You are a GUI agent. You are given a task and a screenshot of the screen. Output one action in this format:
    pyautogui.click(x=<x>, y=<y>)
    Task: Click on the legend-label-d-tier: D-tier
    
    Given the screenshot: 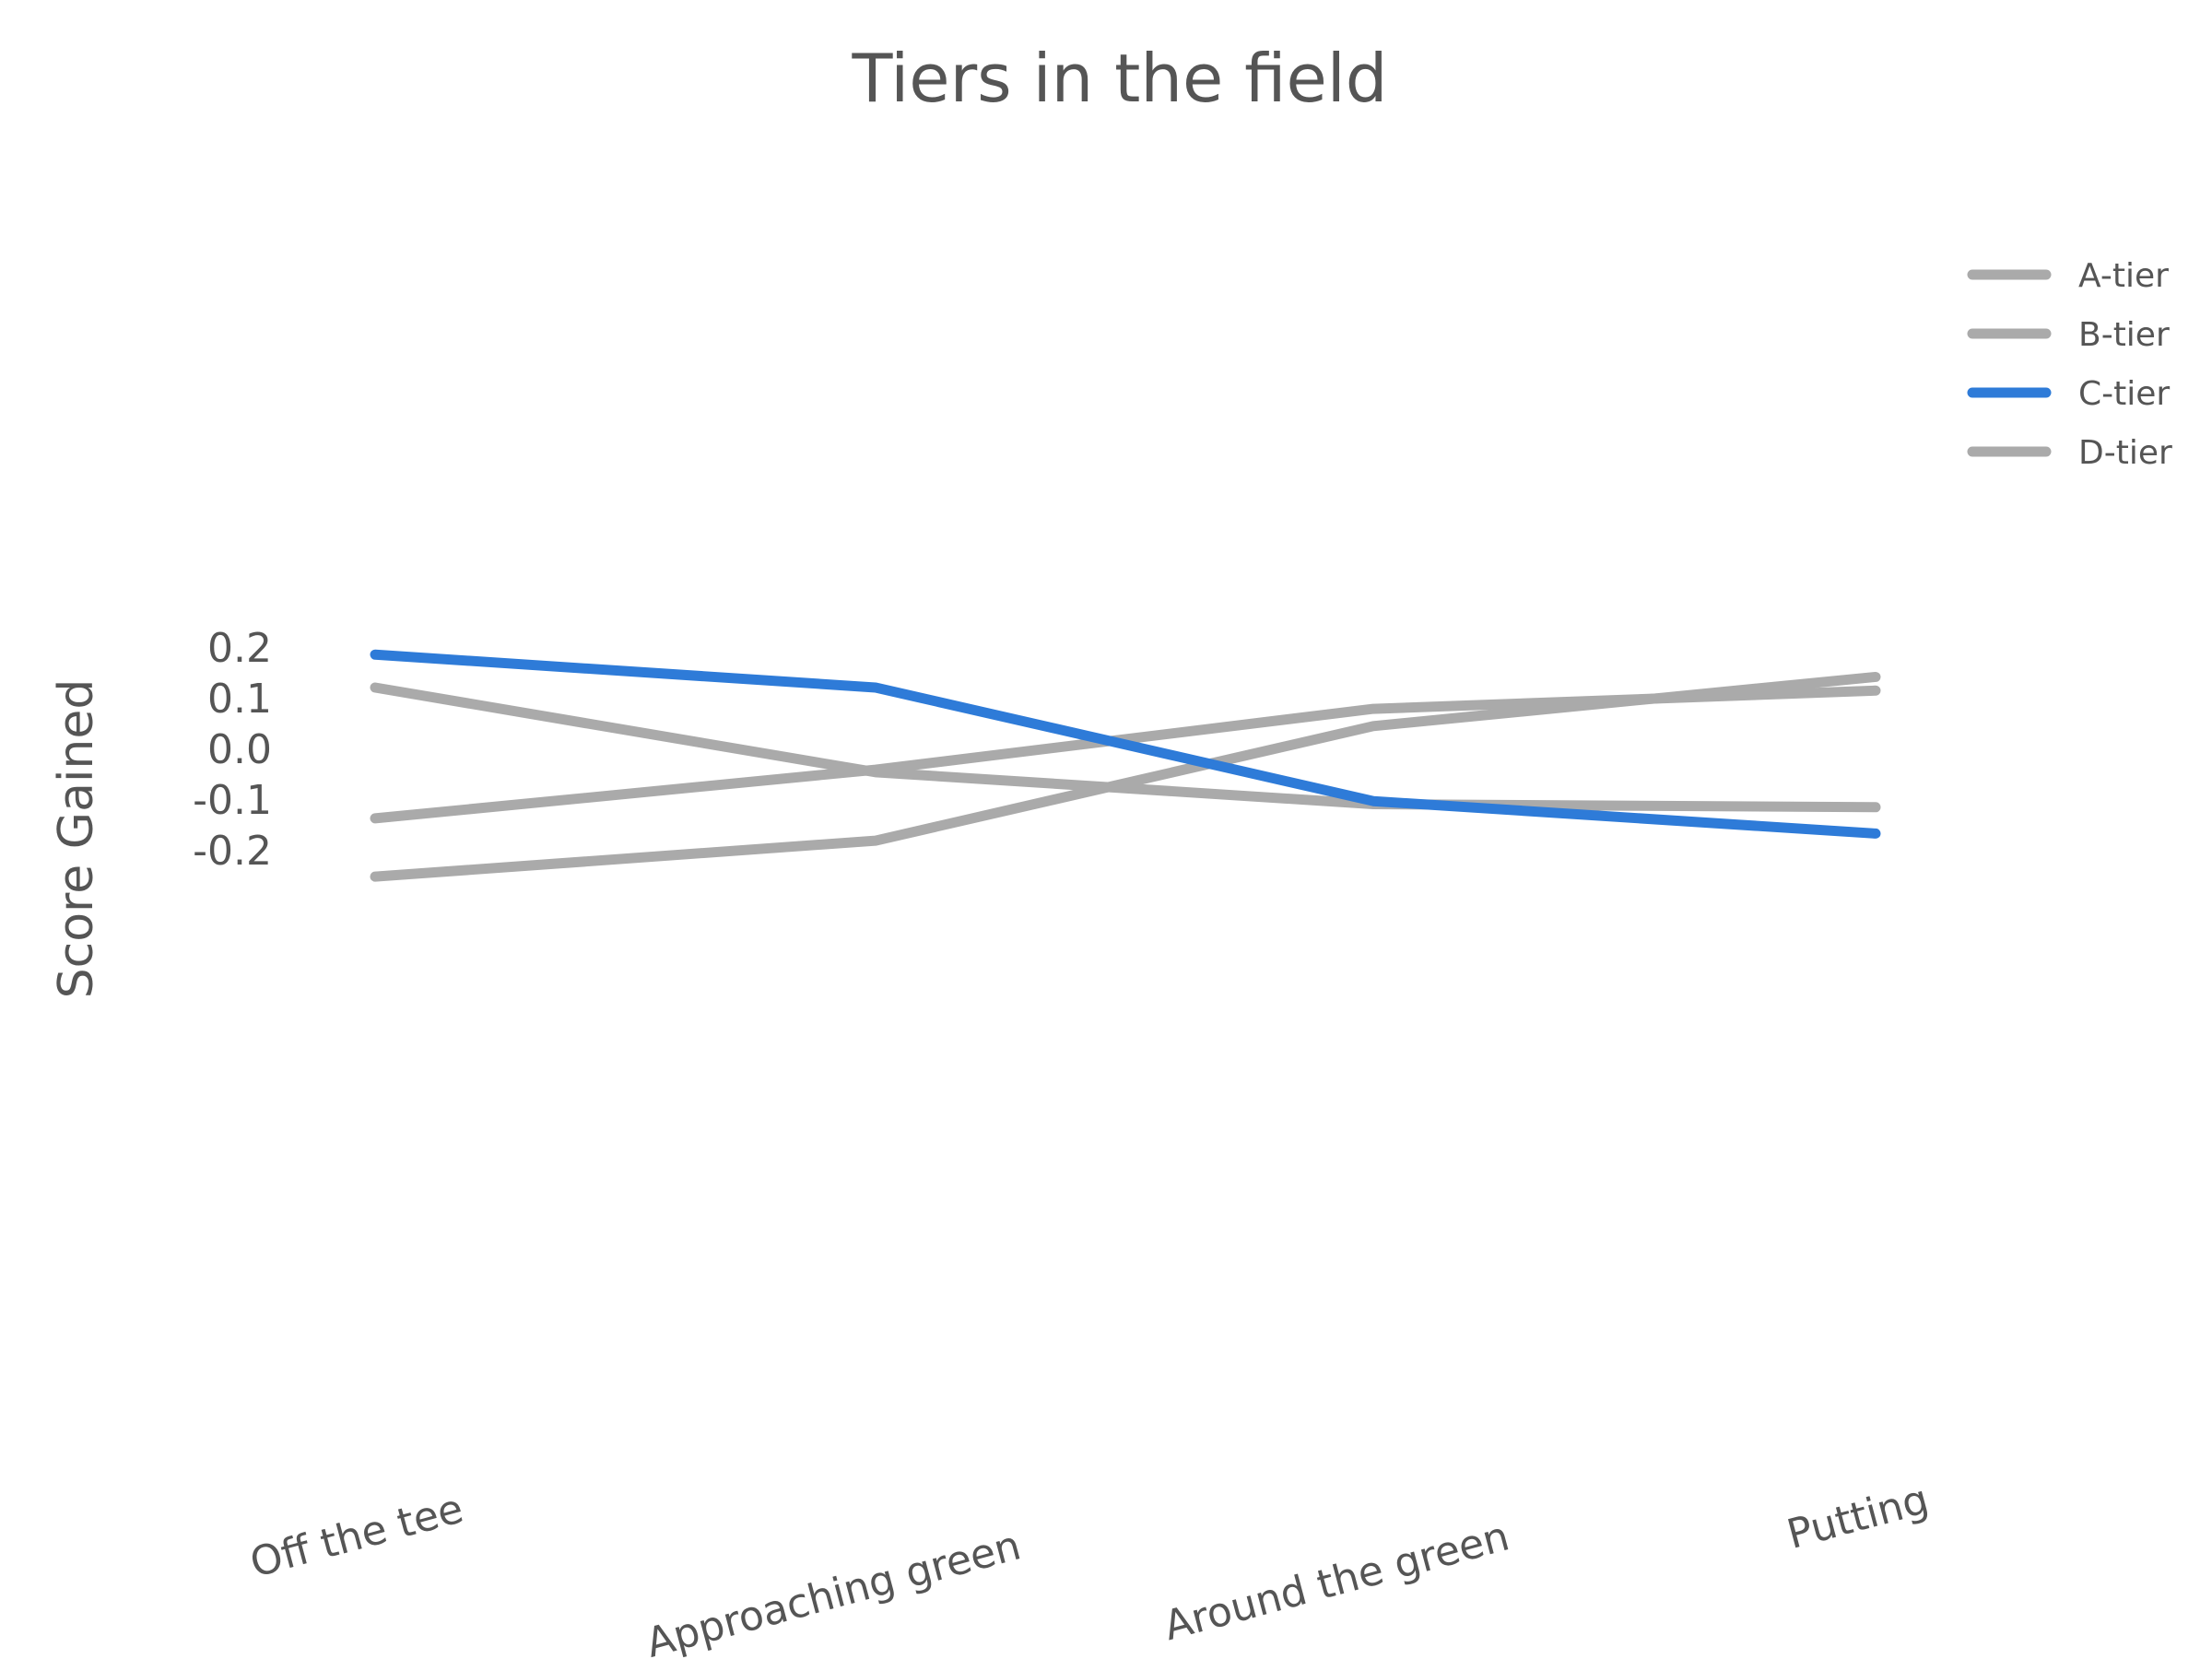 What is the action you would take?
    pyautogui.click(x=2125, y=453)
    